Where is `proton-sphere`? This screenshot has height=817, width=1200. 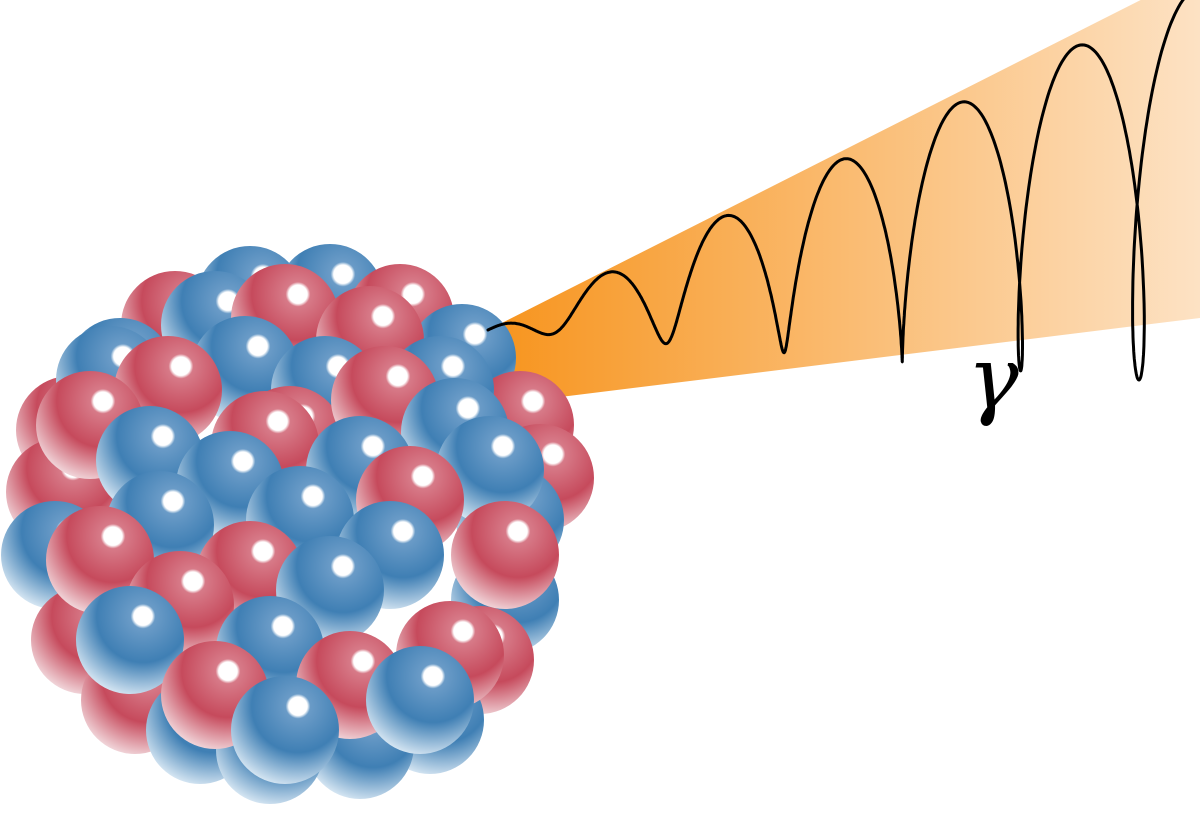 proton-sphere is located at coordinates (505, 555).